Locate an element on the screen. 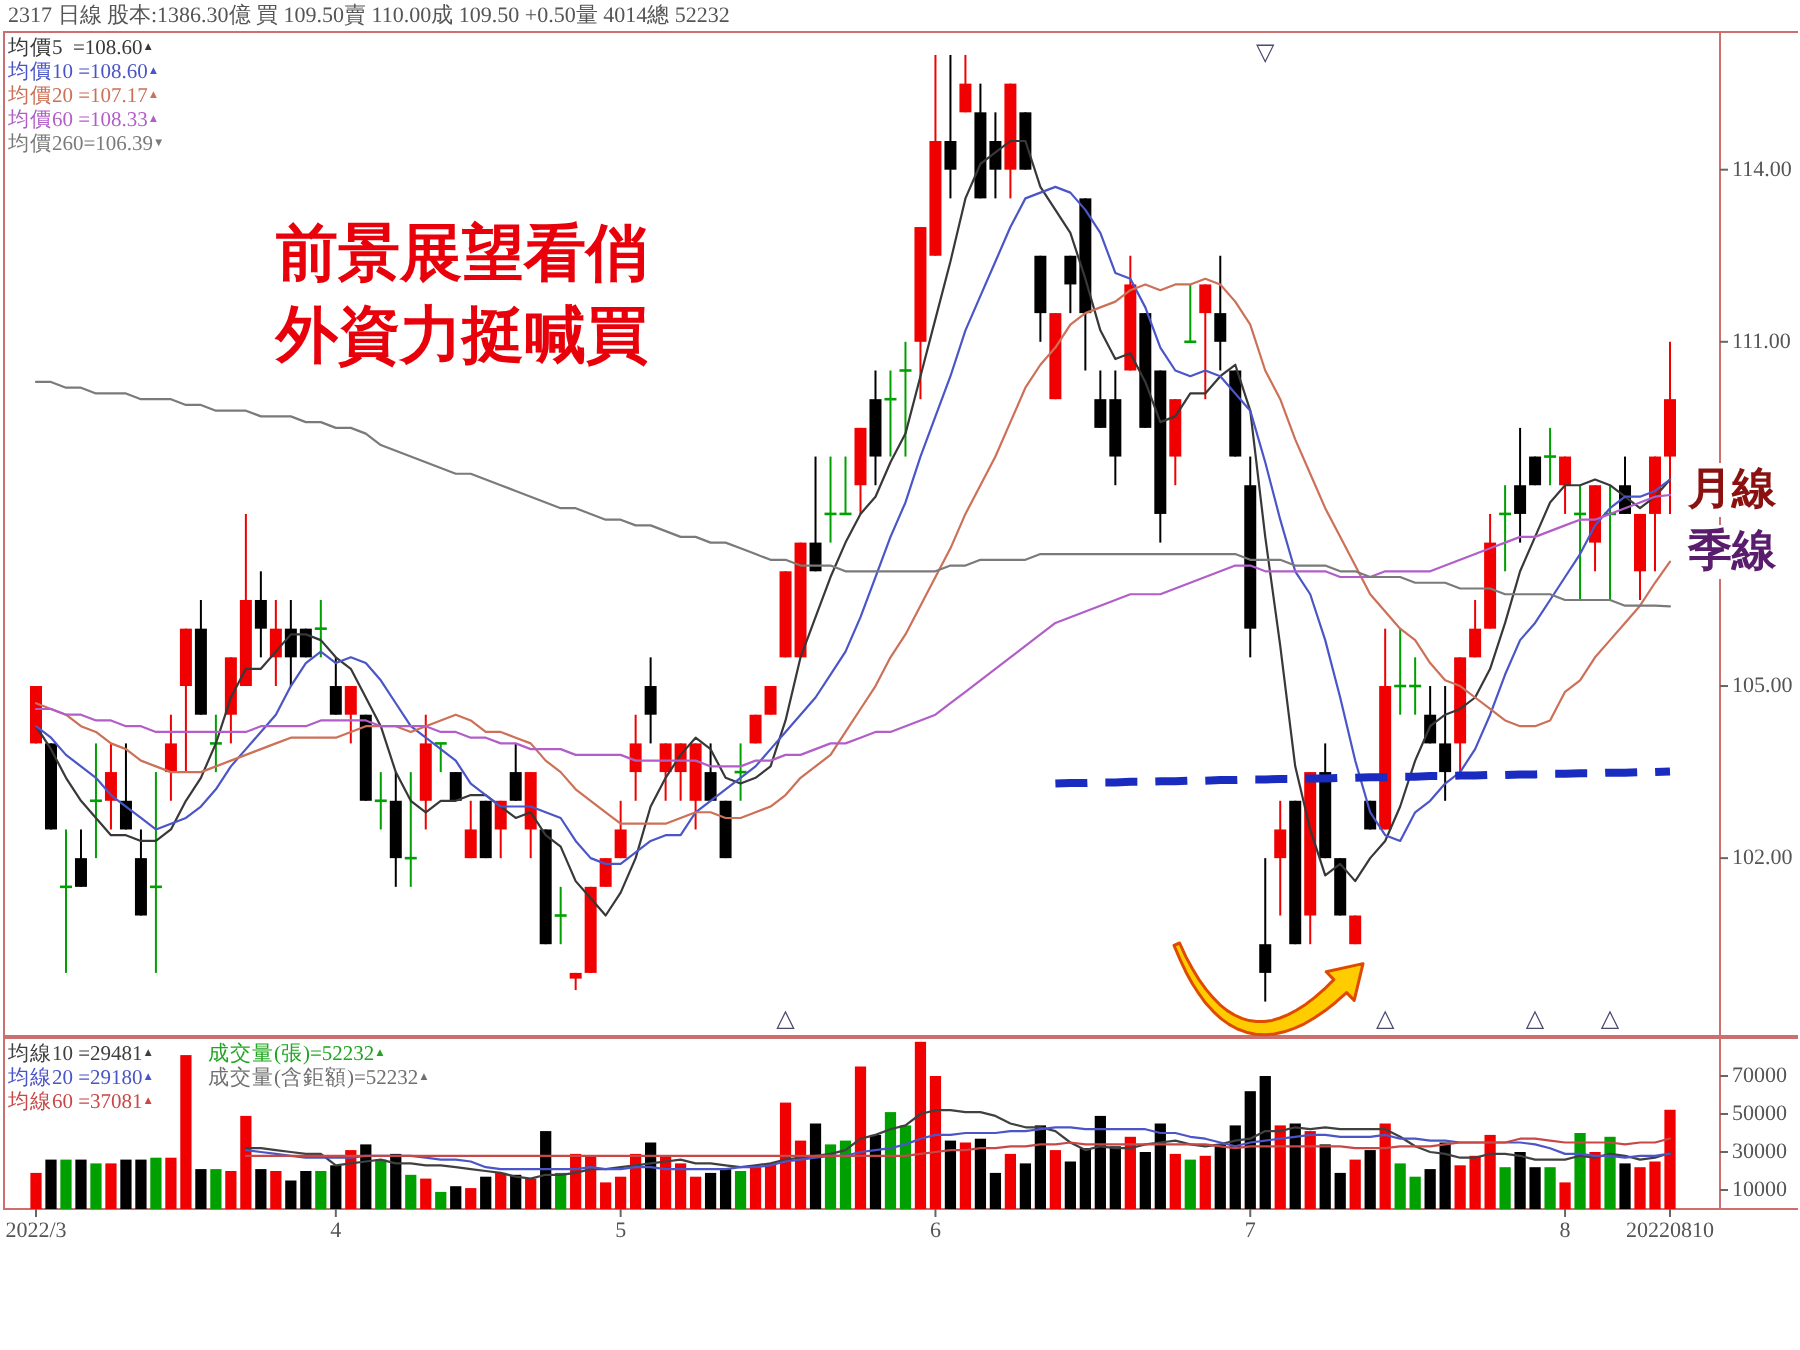 This screenshot has width=1800, height=1350. y-tick-label: 105.00 is located at coordinates (1763, 686).